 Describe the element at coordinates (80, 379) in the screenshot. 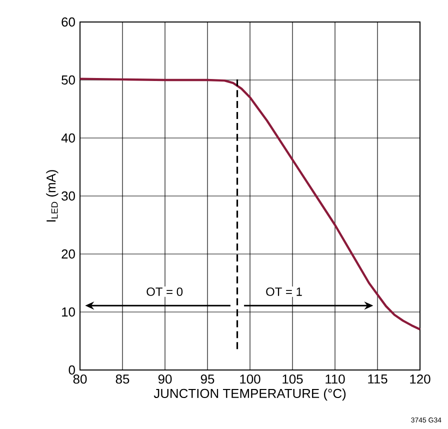

I see `x-tick-label: 80` at that location.